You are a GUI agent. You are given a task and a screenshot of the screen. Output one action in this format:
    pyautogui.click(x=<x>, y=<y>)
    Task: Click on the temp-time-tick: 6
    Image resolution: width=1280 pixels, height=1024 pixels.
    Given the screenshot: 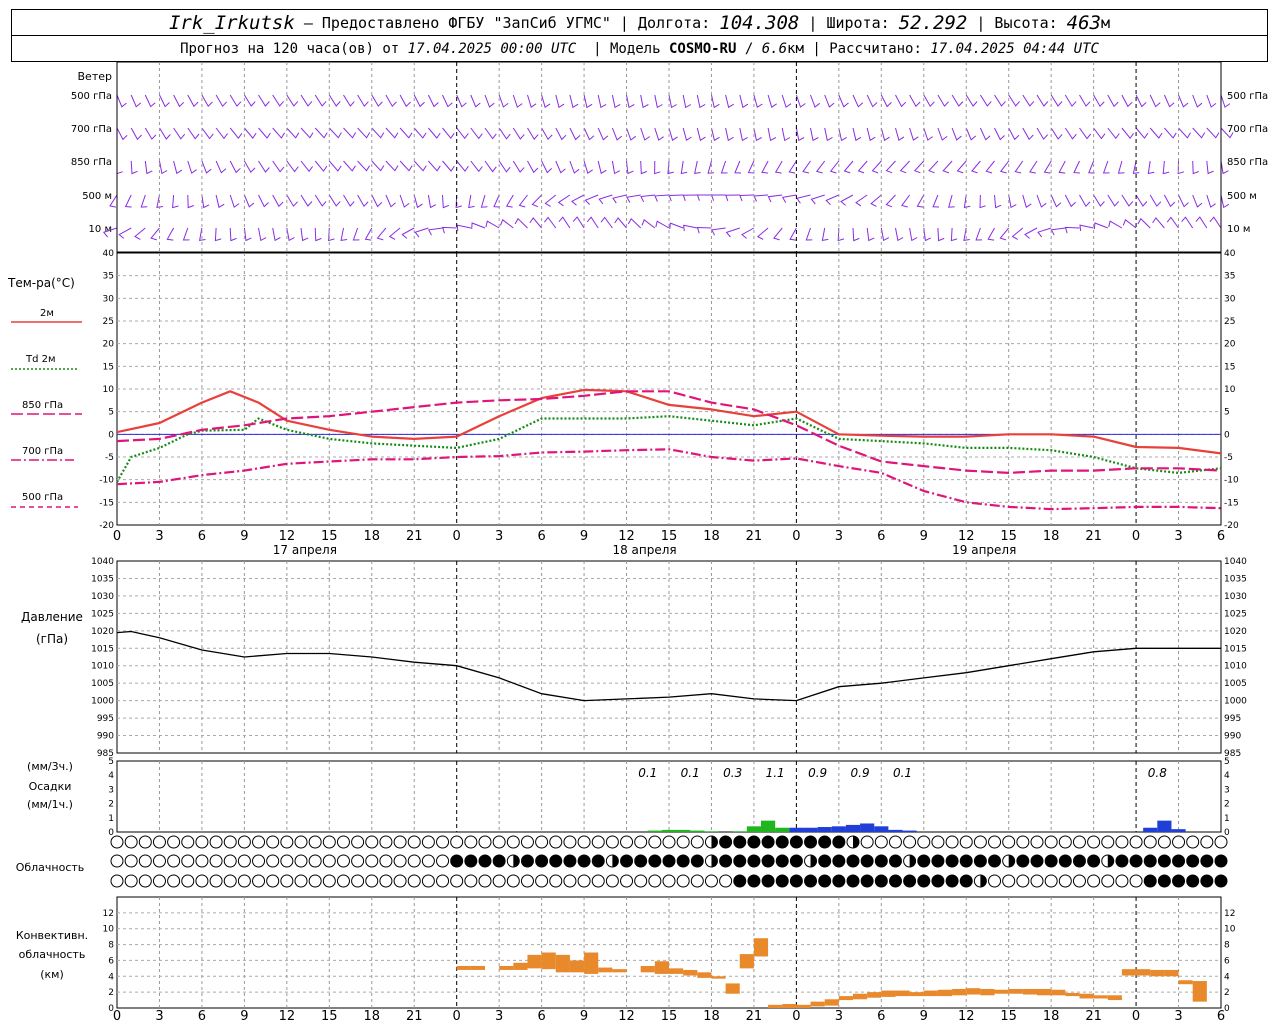 What is the action you would take?
    pyautogui.click(x=202, y=536)
    